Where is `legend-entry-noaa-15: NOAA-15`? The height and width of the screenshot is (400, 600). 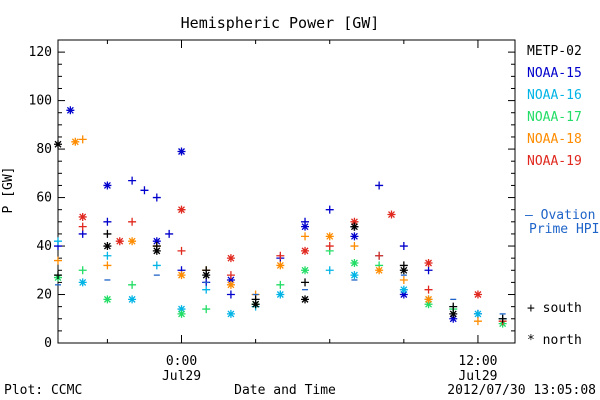
legend-entry-noaa-15: NOAA-15 is located at coordinates (554, 73).